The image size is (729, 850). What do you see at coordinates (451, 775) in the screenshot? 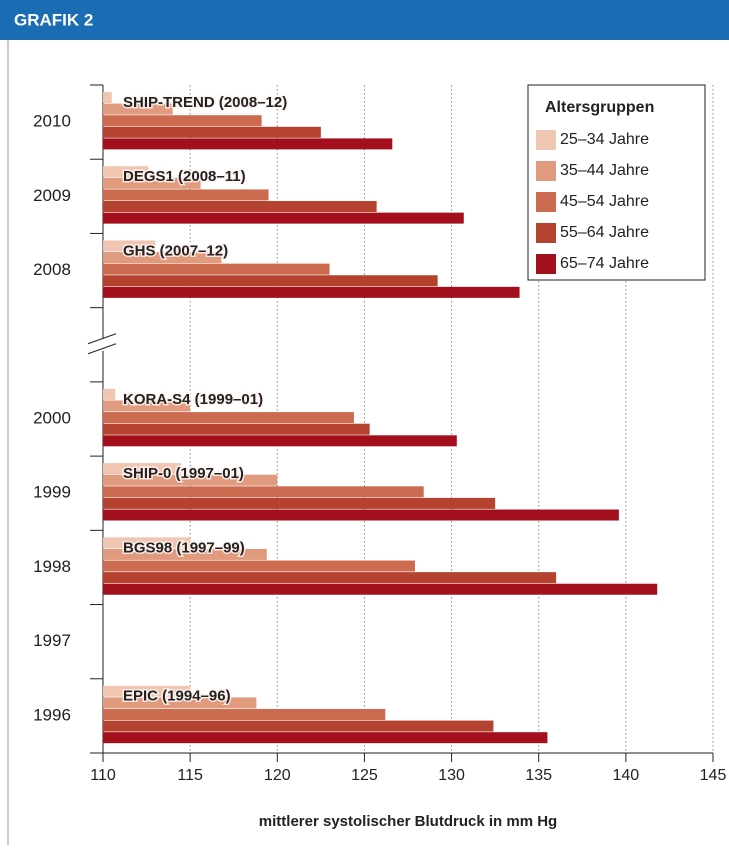
I see `x-tick-label: 130` at bounding box center [451, 775].